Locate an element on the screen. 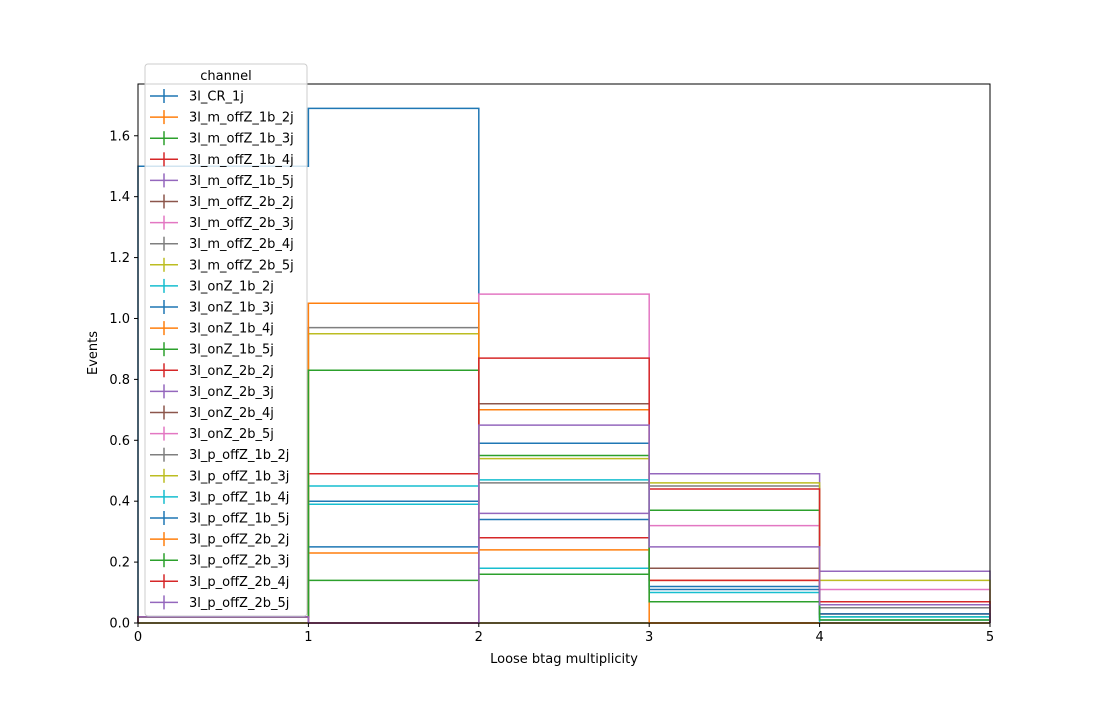 Image resolution: width=1100 pixels, height=704 pixels. legend-label: 3l_p_offZ_2b_3j is located at coordinates (239, 561).